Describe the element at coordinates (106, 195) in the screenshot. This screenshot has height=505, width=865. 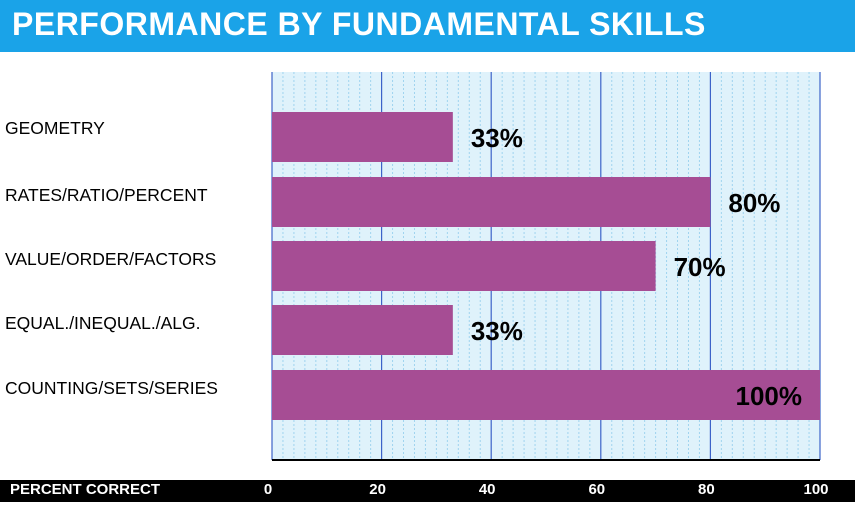
I see `category-label-1: RATES/RATIO/PERCENT` at that location.